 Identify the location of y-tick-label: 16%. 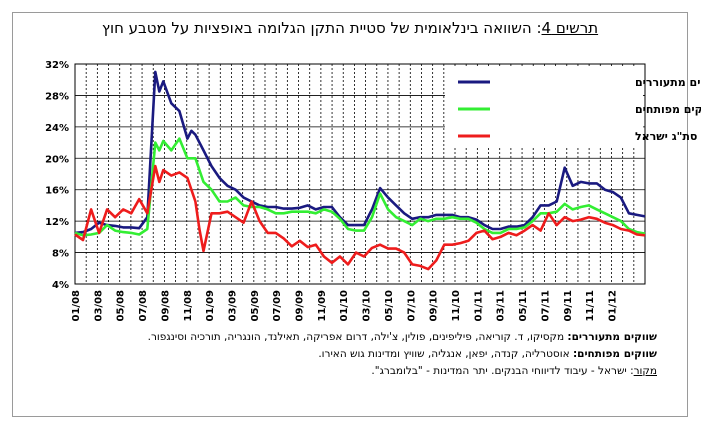
(57, 191).